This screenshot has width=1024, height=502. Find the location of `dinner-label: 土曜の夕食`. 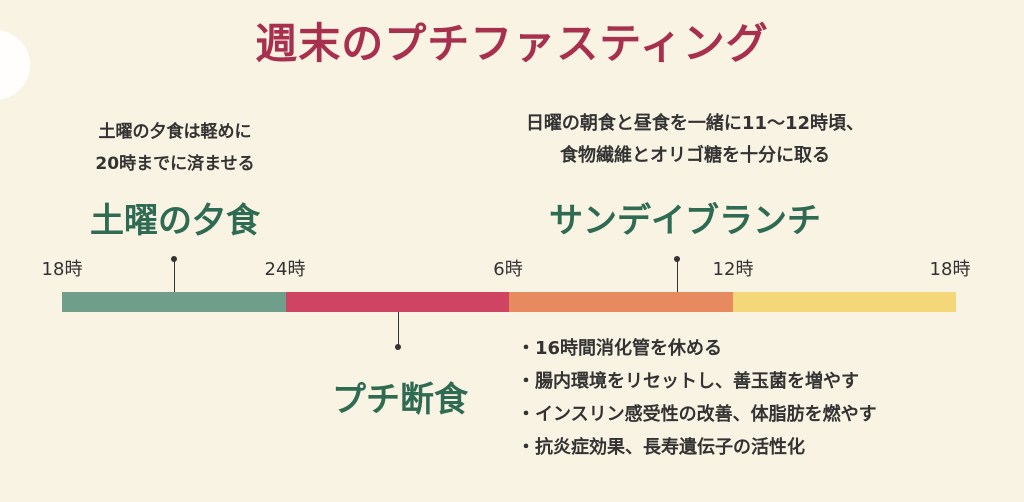

dinner-label: 土曜の夕食 is located at coordinates (175, 221).